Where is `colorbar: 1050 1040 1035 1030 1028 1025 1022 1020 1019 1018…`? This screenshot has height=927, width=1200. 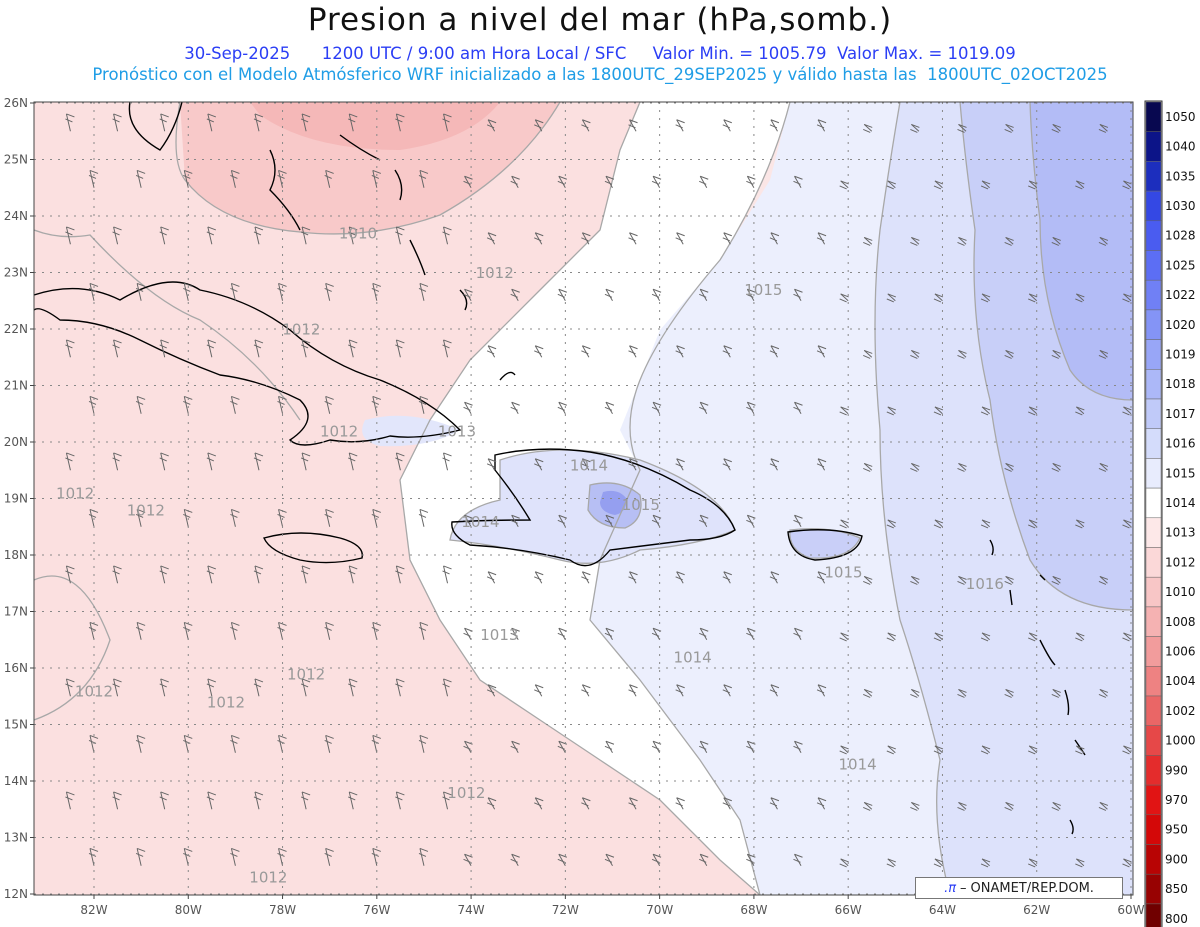 colorbar: 1050 1040 1035 1030 1028 1025 1022 1020 1019 1018… is located at coordinates (1170, 513).